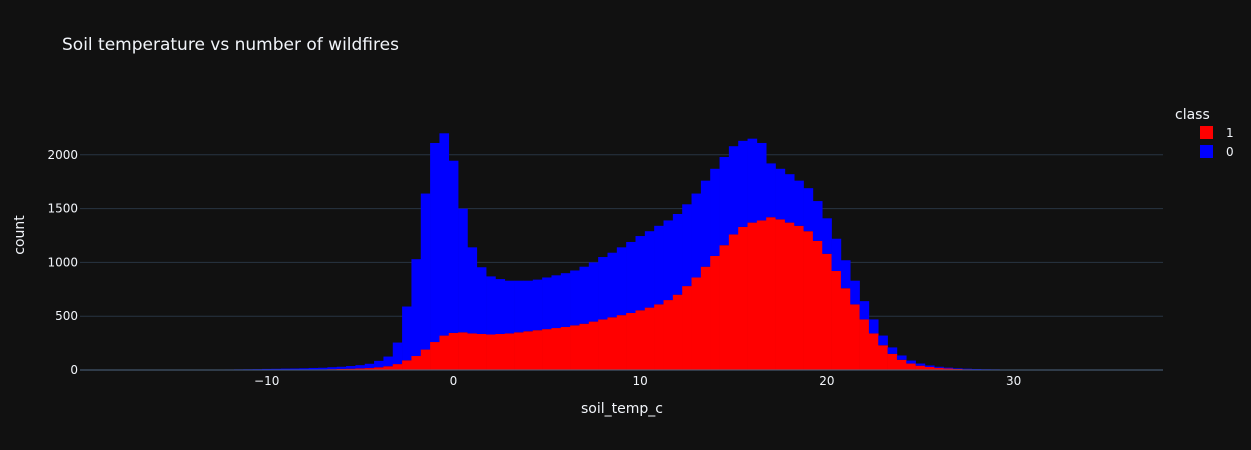  I want to click on y-tick-label: 500, so click(66, 316).